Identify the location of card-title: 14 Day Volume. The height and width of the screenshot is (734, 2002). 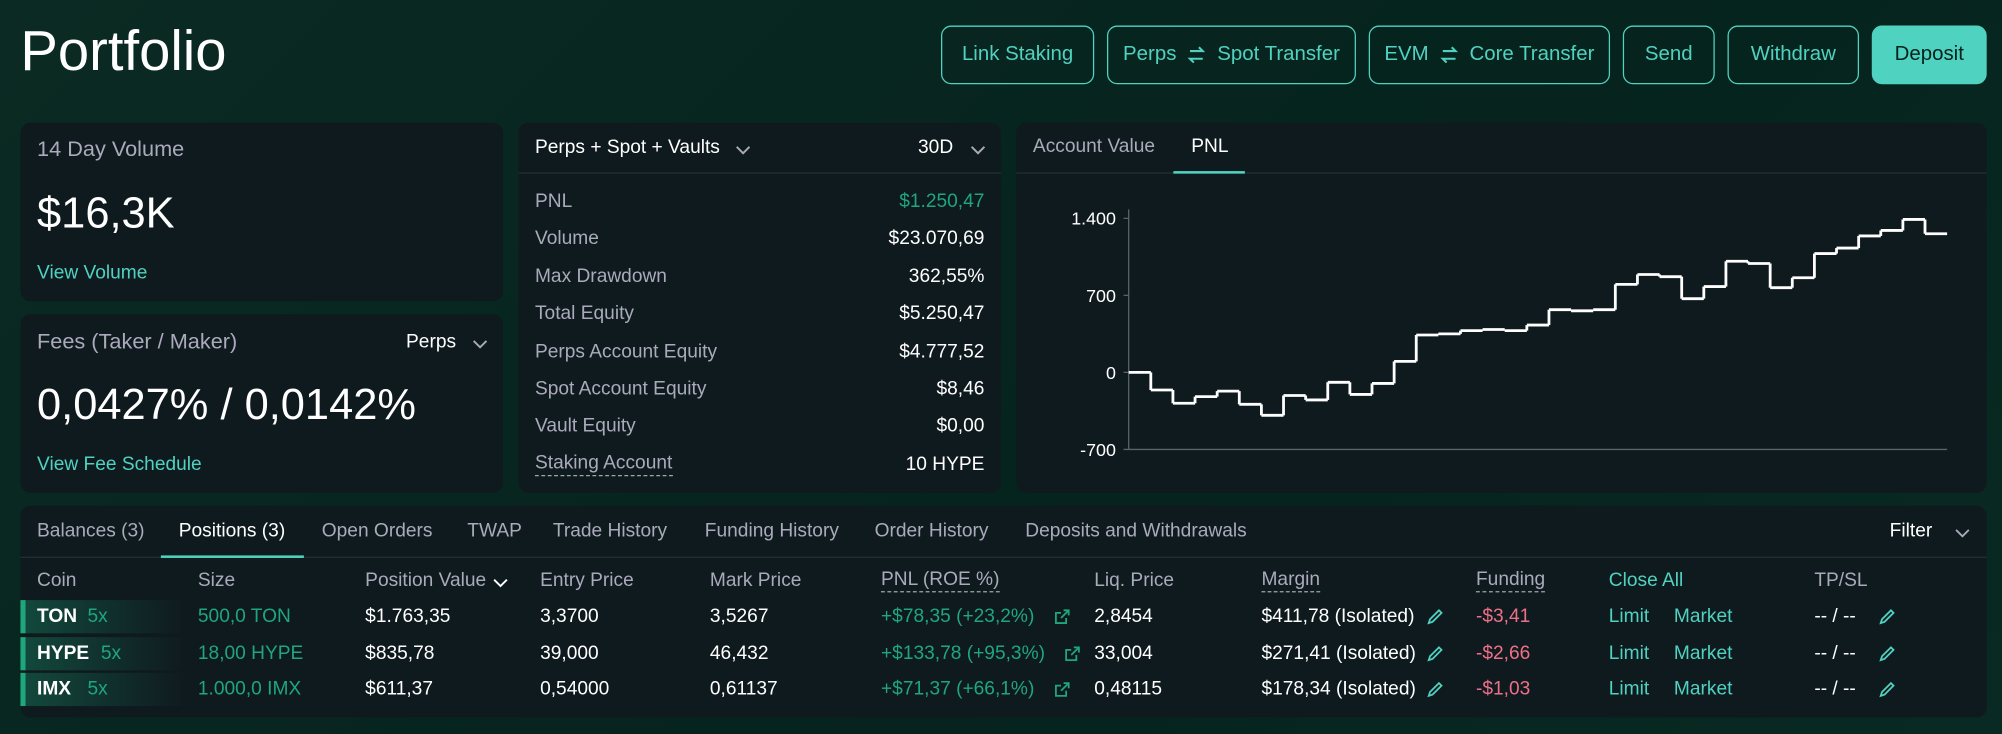
(111, 148).